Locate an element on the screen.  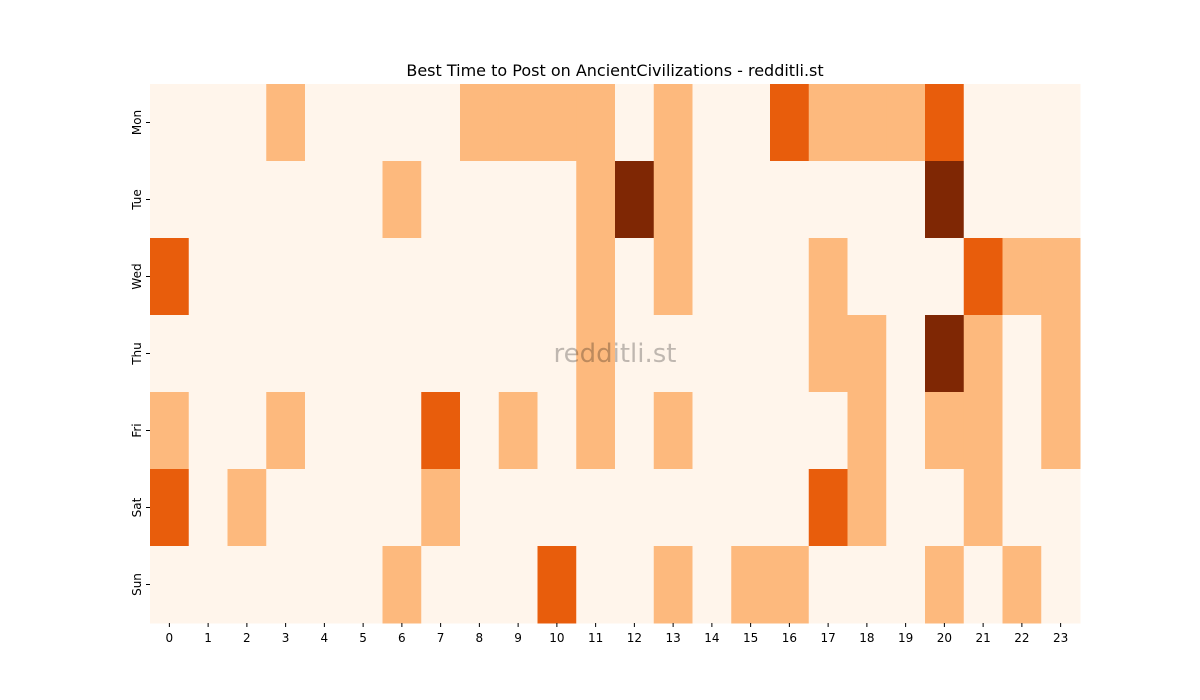
x-tick-label: 5 is located at coordinates (363, 638).